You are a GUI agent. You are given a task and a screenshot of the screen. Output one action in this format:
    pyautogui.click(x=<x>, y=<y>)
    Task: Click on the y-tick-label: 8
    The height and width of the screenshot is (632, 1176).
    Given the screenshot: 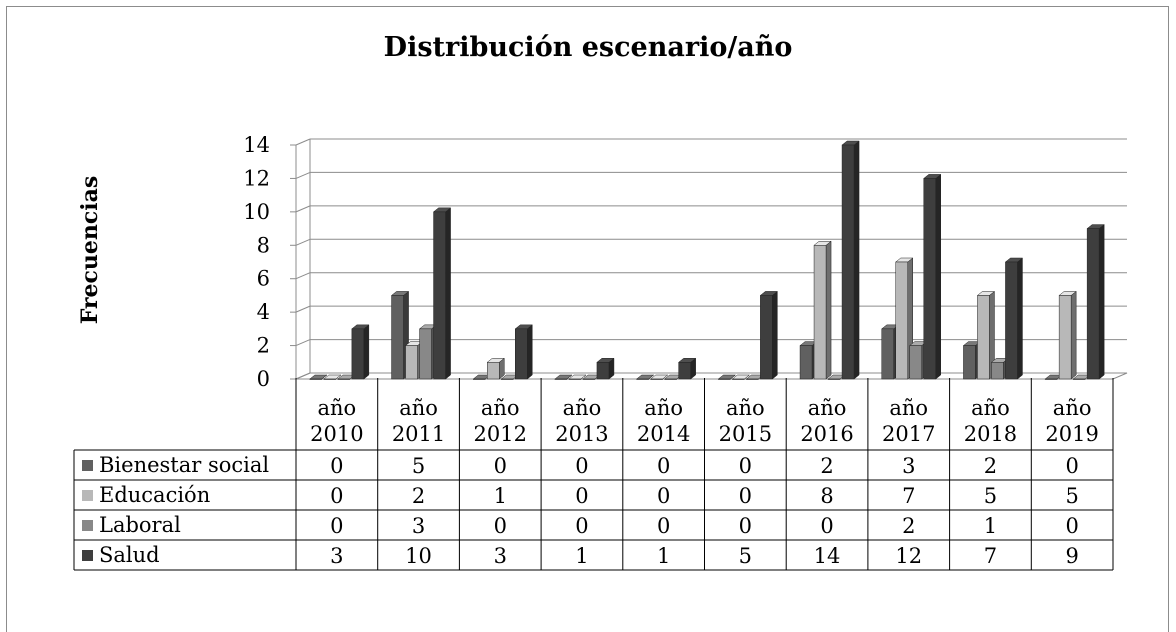 What is the action you would take?
    pyautogui.click(x=263, y=245)
    